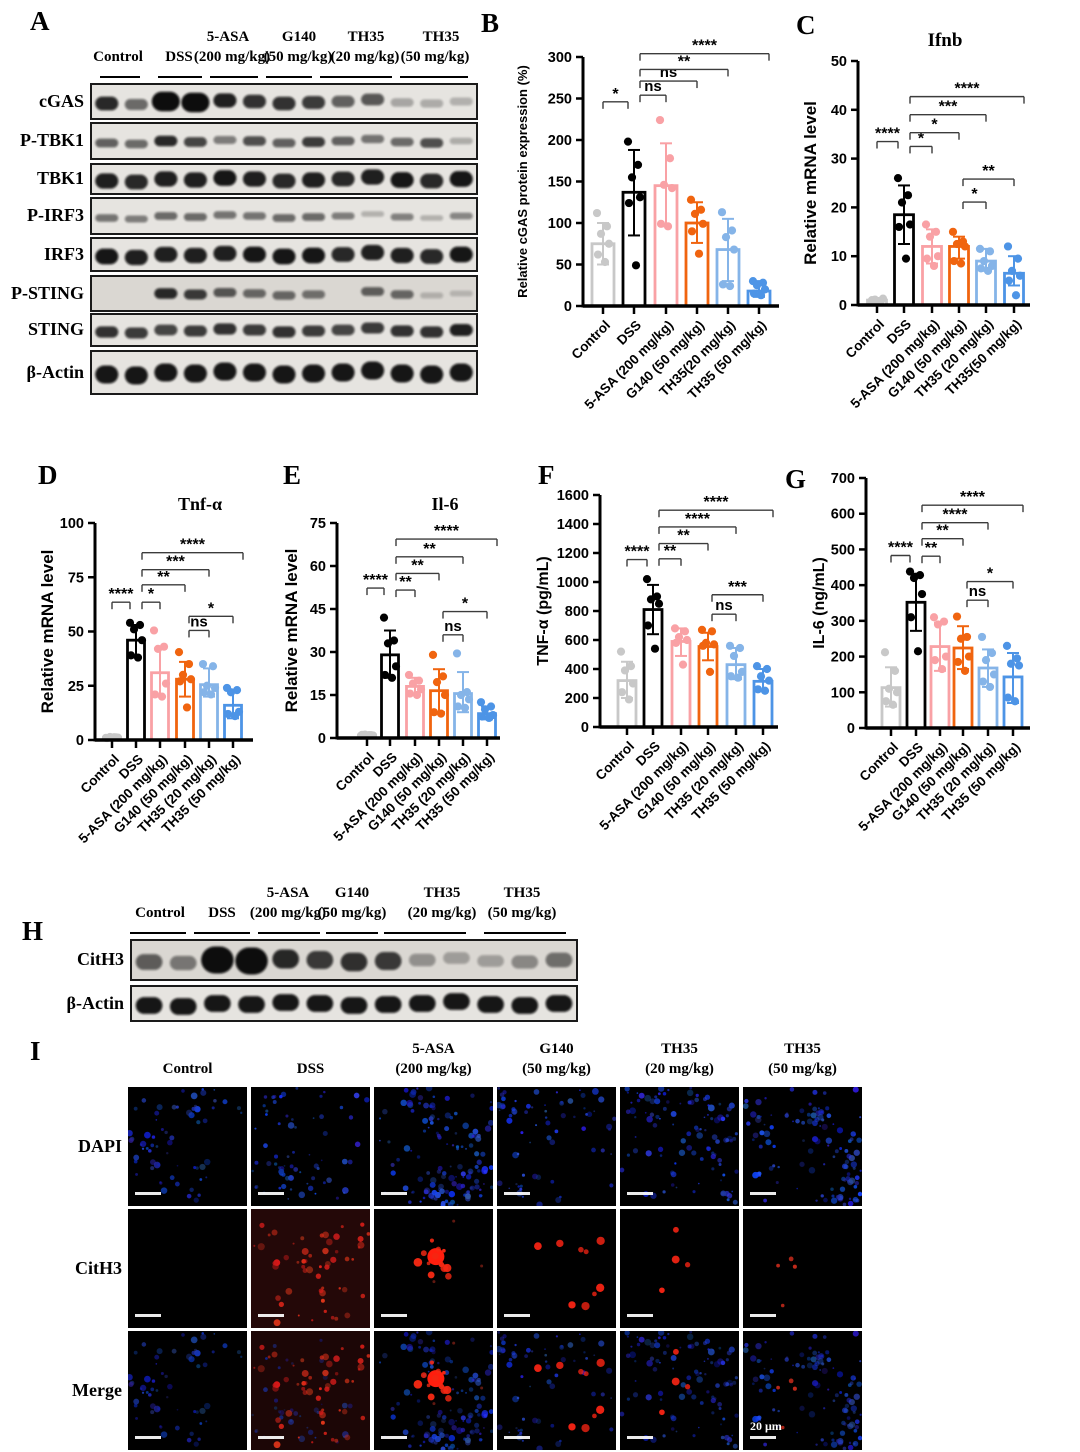 This screenshot has width=1080, height=1452. What do you see at coordinates (76, 687) in the screenshot?
I see `chart-text: 25` at bounding box center [76, 687].